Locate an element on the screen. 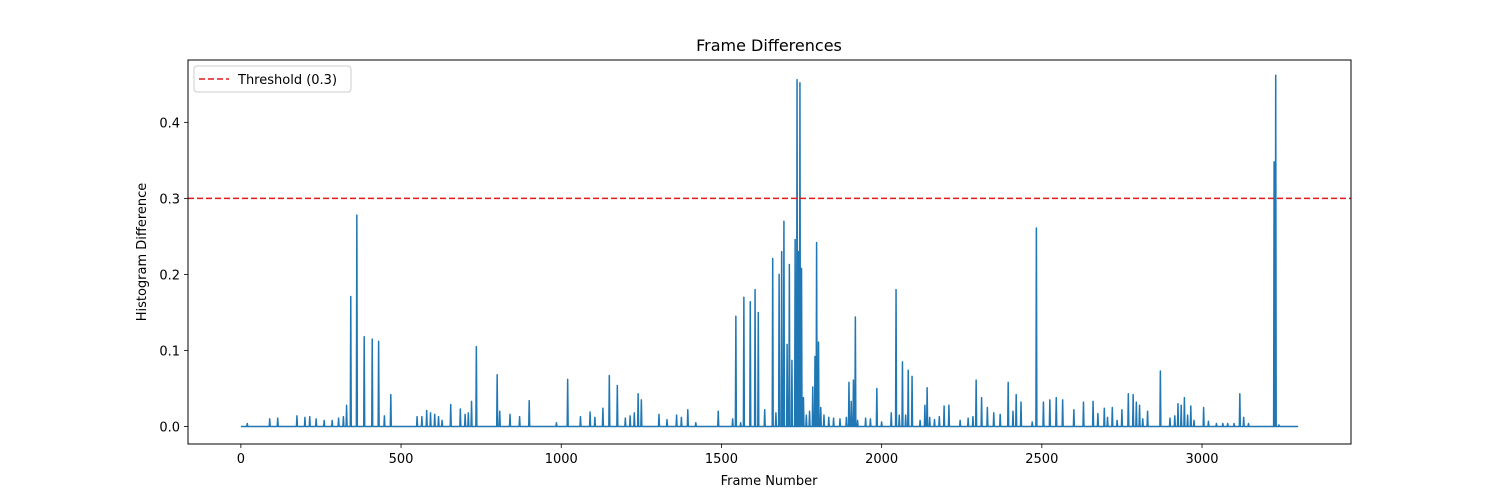 Image resolution: width=1500 pixels, height=500 pixels. y-tick-label: 0.4 is located at coordinates (169, 123).